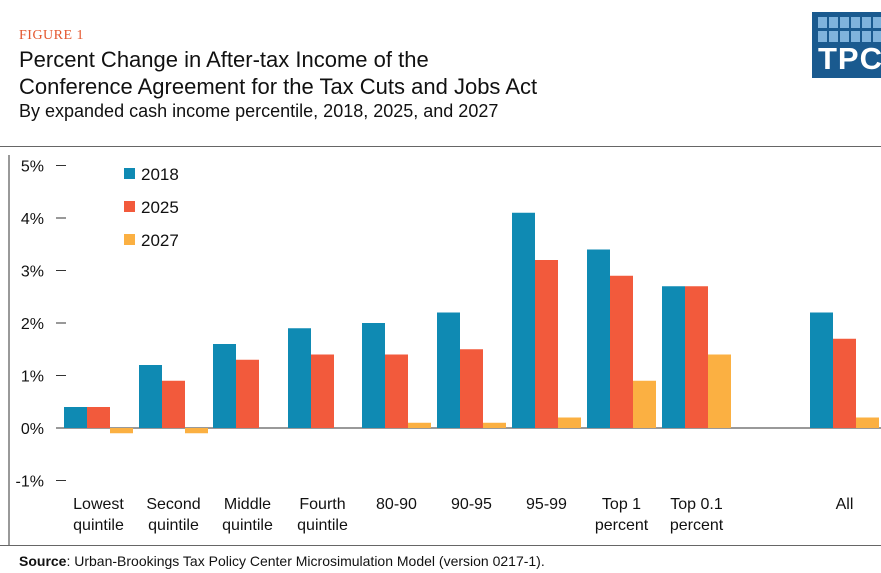  Describe the element at coordinates (696, 504) in the screenshot. I see `x-category-label: Top 0.1` at that location.